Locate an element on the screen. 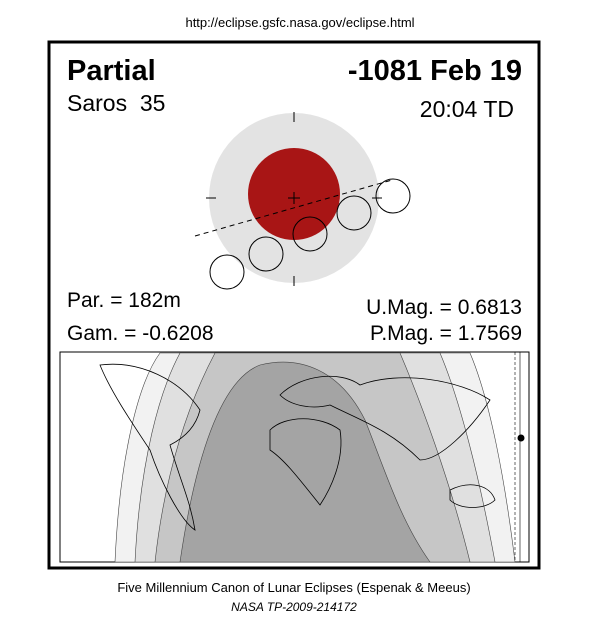 The width and height of the screenshot is (601, 640). eclipse-date: -1081 Feb 19 is located at coordinates (435, 71).